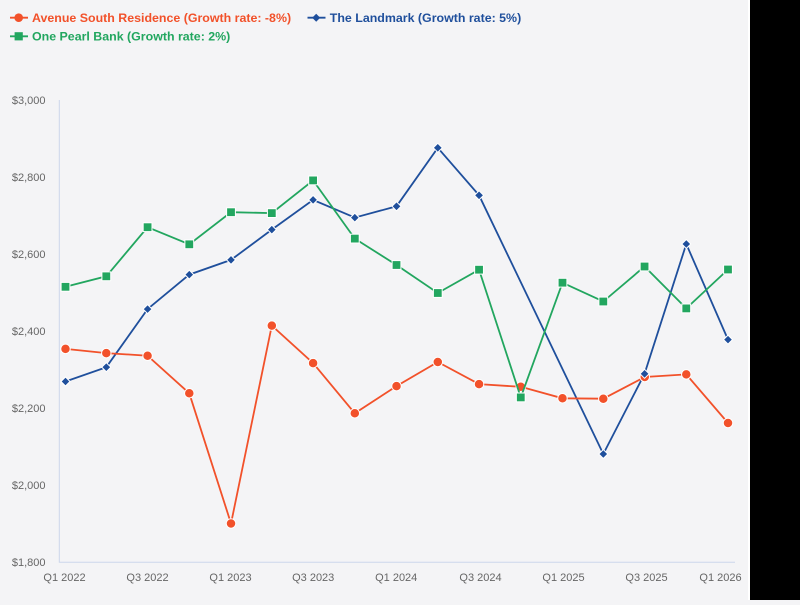 The height and width of the screenshot is (605, 800). I want to click on svg-text: Q1 2023, so click(230, 578).